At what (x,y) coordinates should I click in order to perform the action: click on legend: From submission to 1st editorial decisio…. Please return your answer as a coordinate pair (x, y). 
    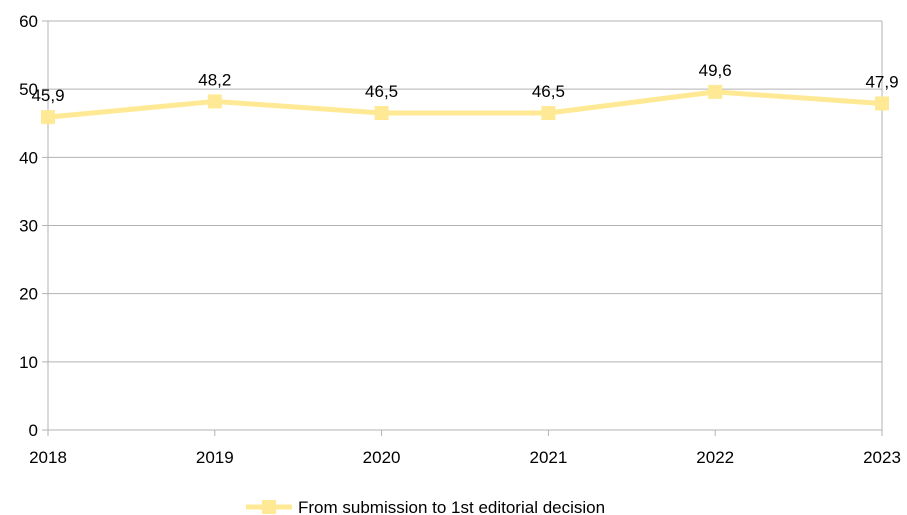
    Looking at the image, I should click on (425, 506).